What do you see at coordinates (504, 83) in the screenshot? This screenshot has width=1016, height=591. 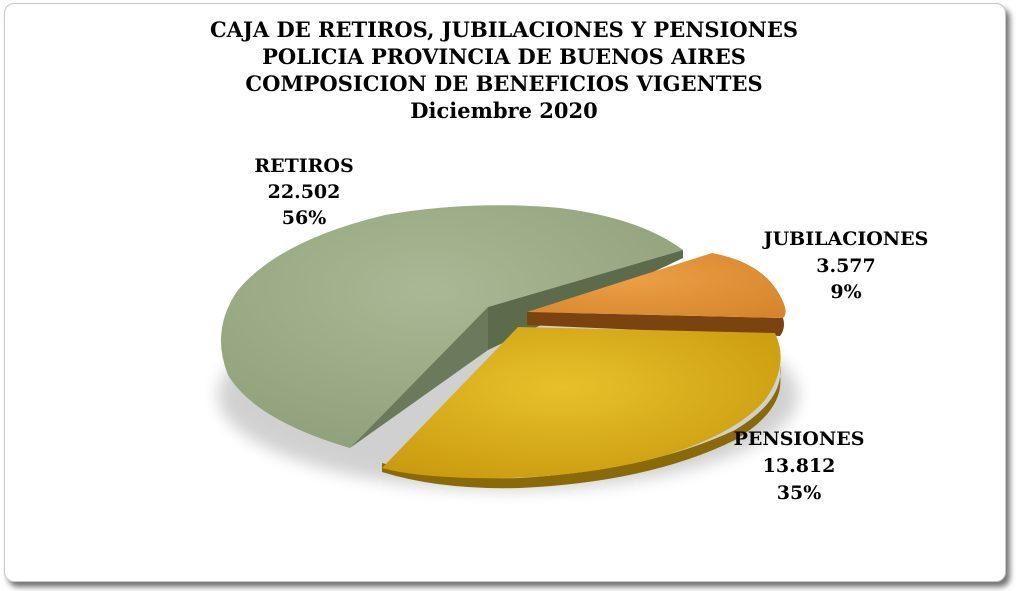 I see `title-line-3: COMPOSICION DE BENEFICIOS VIGENTES` at bounding box center [504, 83].